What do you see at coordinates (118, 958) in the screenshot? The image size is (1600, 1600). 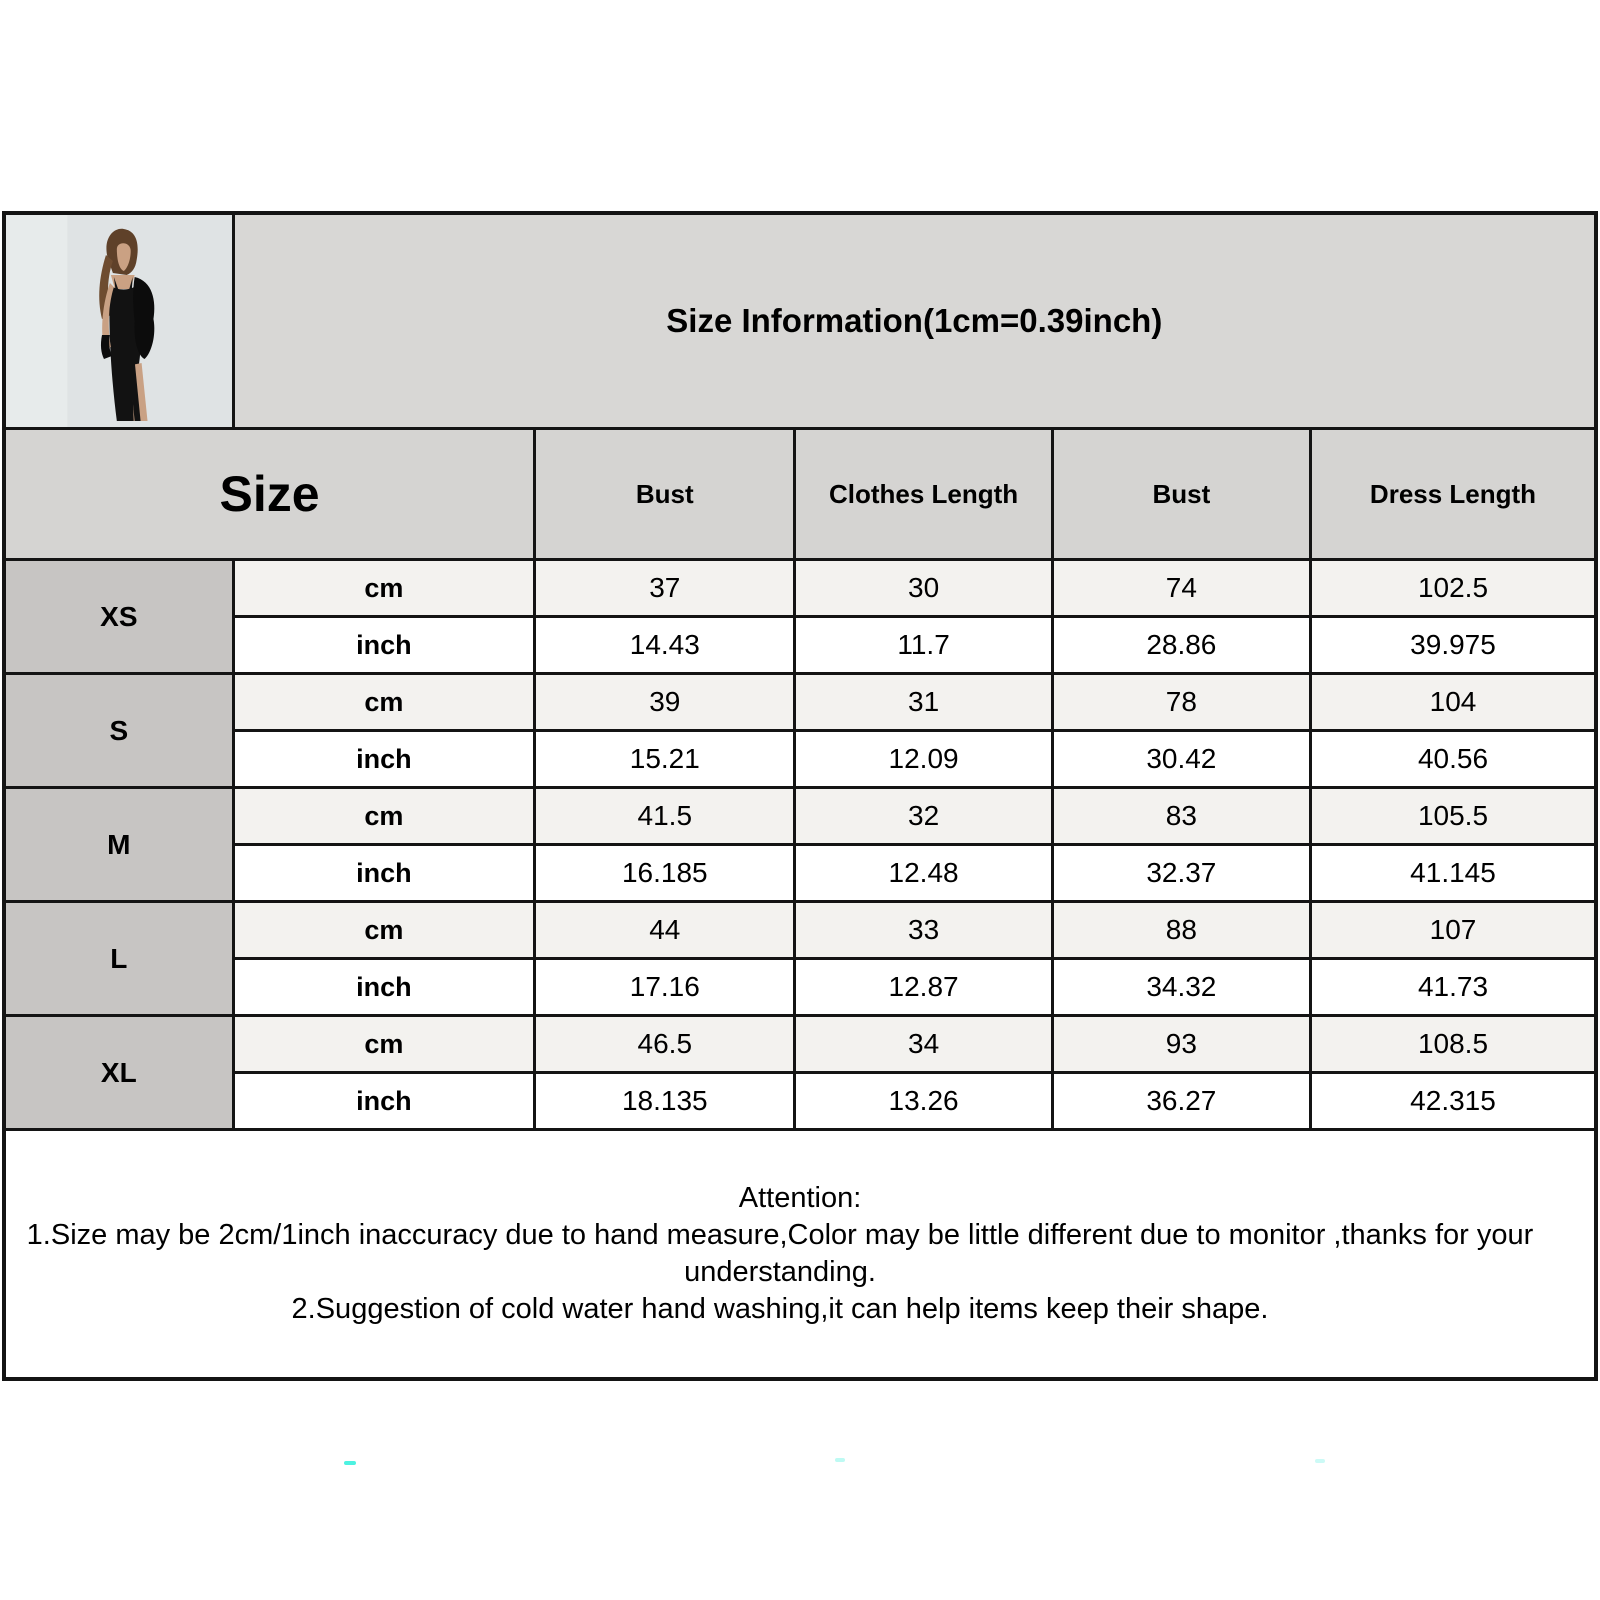 I see `size-label-l: L` at bounding box center [118, 958].